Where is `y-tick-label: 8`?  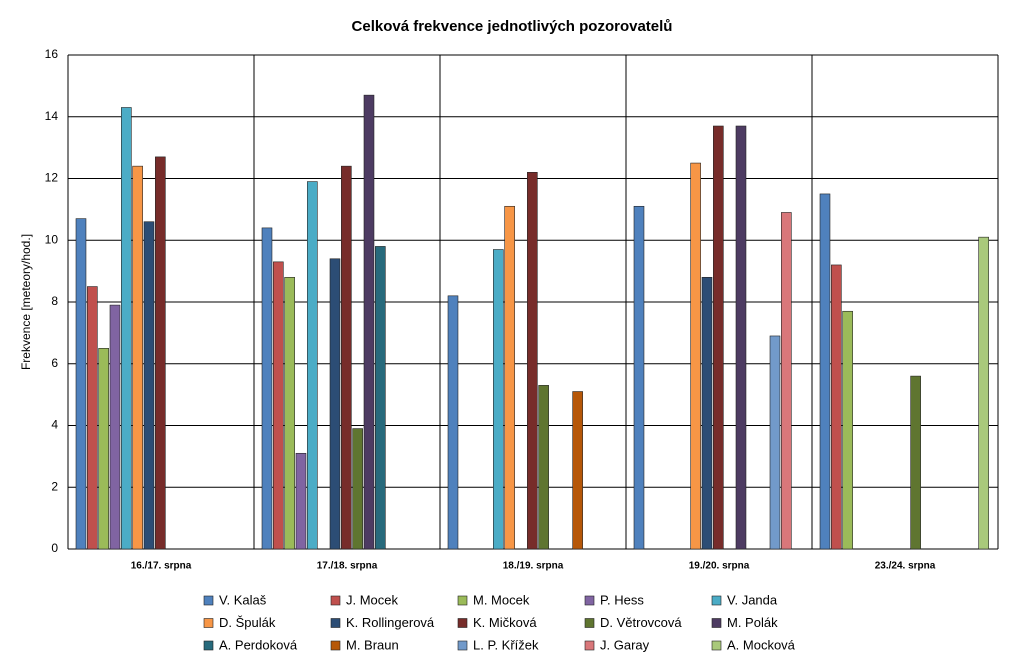
y-tick-label: 8 is located at coordinates (54, 301).